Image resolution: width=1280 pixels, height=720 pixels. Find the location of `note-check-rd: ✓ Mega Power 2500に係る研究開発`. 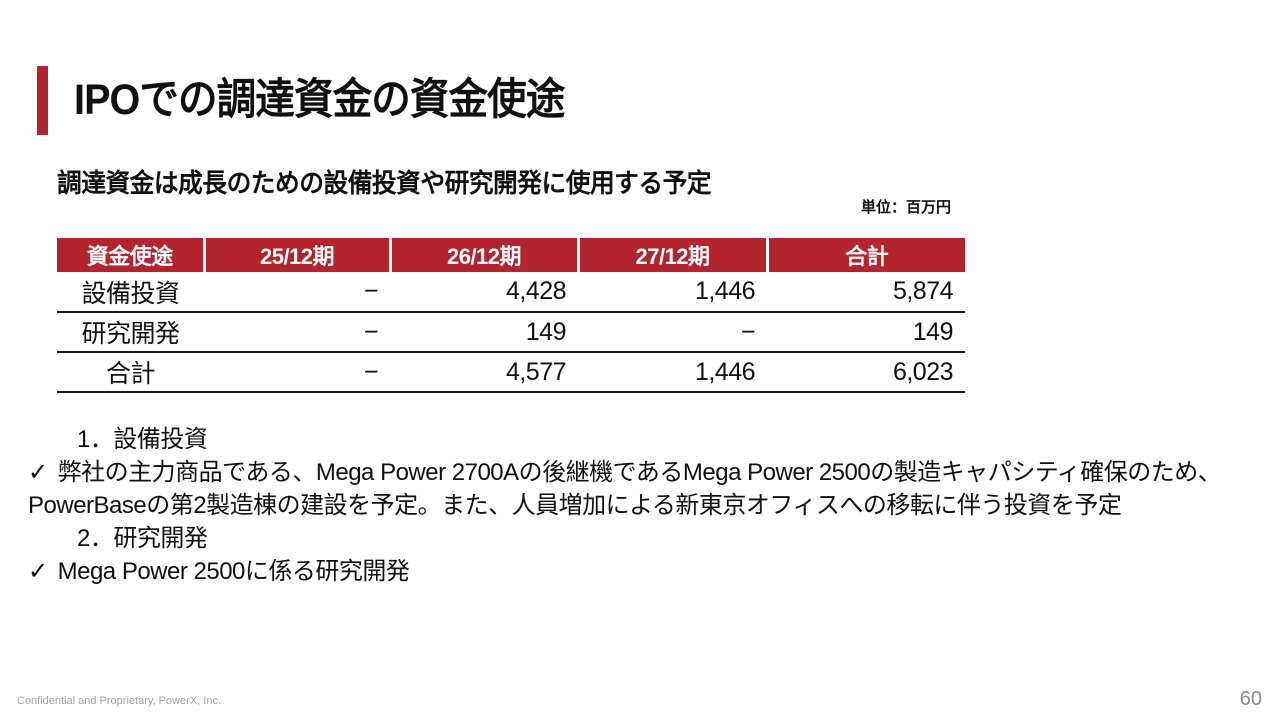

note-check-rd: ✓ Mega Power 2500に係る研究開発 is located at coordinates (643, 571).